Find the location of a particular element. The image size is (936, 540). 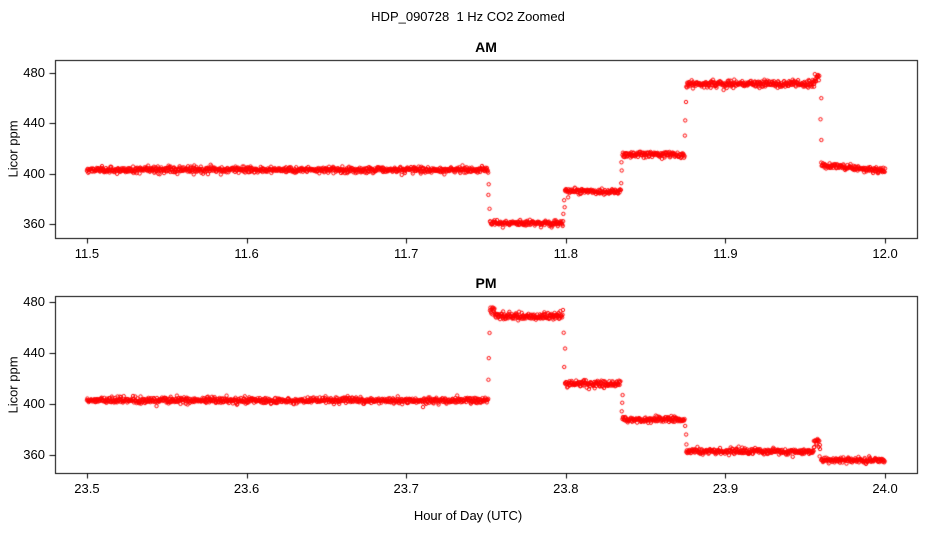

am-y-tick-label: 480 is located at coordinates (34, 72).